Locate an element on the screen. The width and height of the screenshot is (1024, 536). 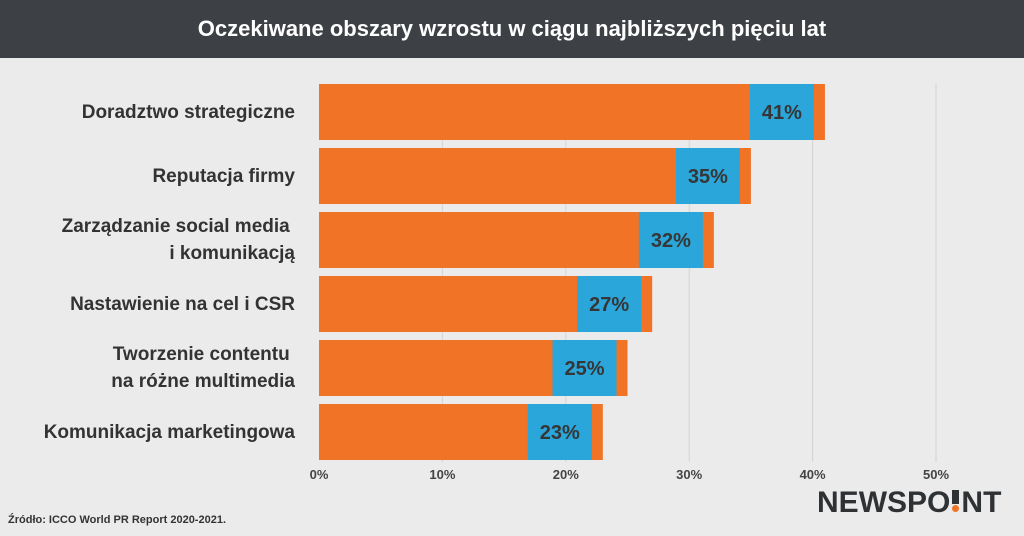
logo-letter: O is located at coordinates (939, 502).